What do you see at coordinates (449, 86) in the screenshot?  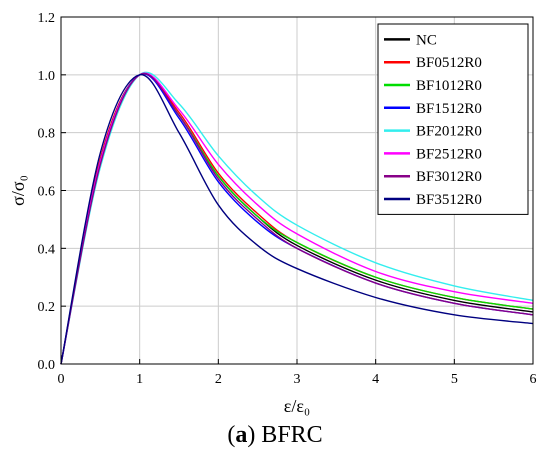 I see `legend-label: BF1012R0` at bounding box center [449, 86].